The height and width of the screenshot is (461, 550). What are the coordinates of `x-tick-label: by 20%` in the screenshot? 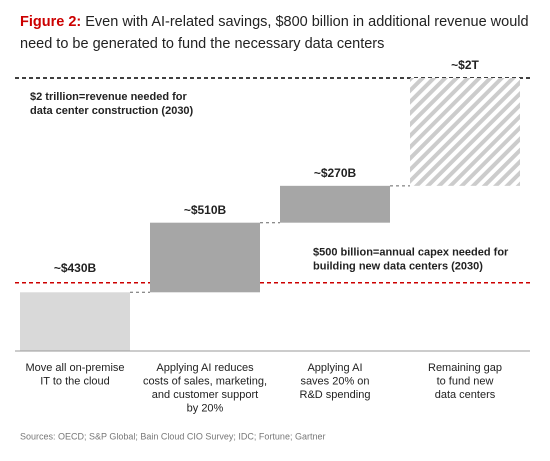 It's located at (205, 408).